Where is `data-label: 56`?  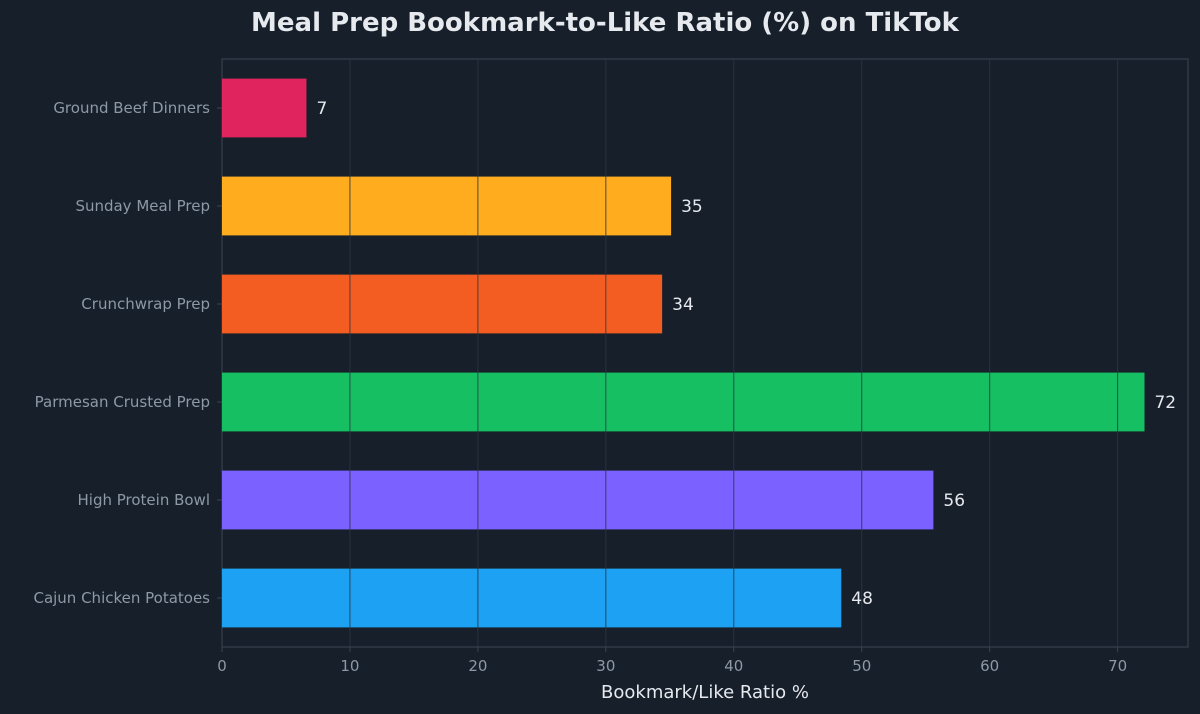 data-label: 56 is located at coordinates (954, 501).